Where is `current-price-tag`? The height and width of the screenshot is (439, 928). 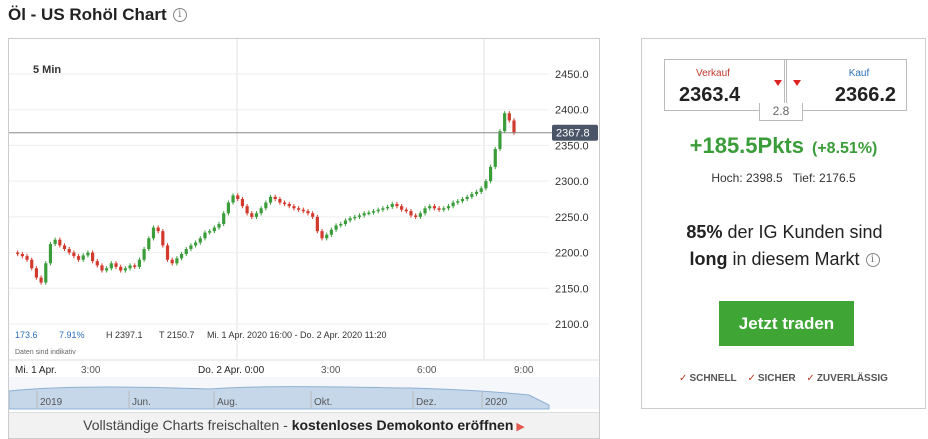 current-price-tag is located at coordinates (575, 132).